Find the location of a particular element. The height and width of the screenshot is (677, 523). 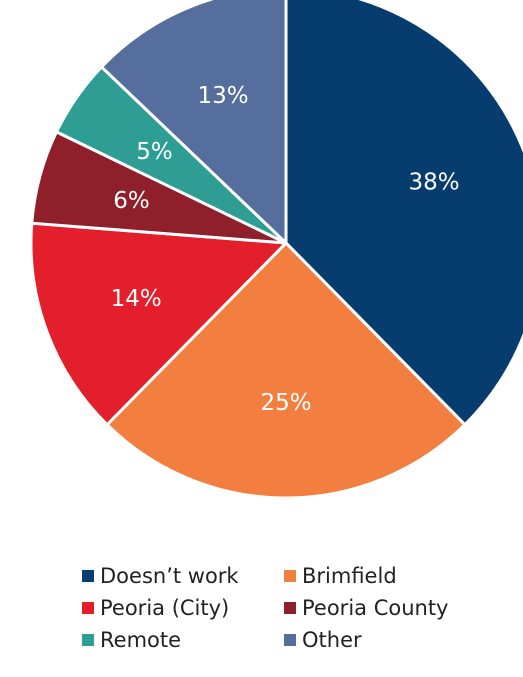

legend-item-other: Other is located at coordinates (394, 640).